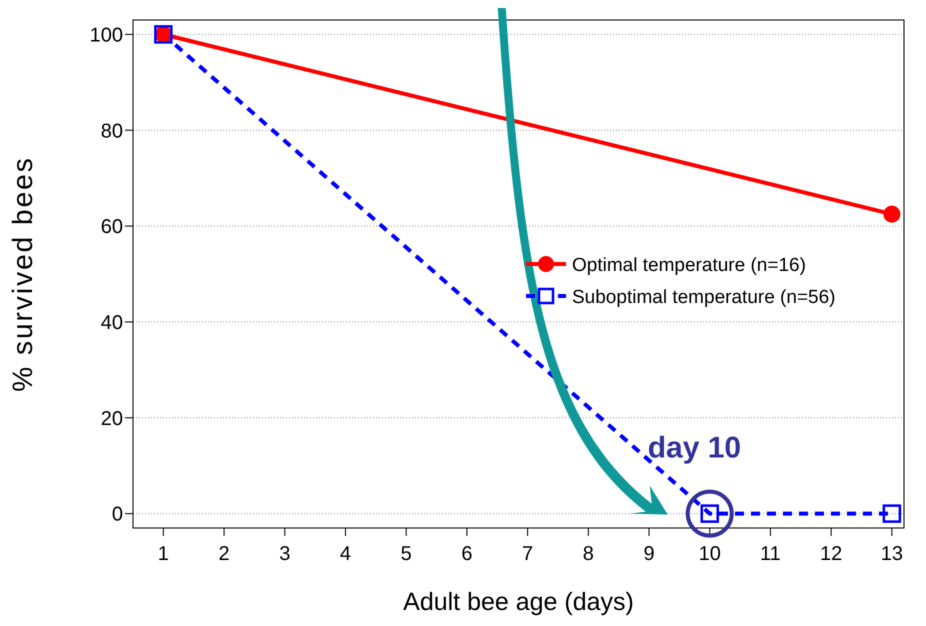 The image size is (926, 626). What do you see at coordinates (518, 602) in the screenshot?
I see `x-axis-title: Adult bee age (days)` at bounding box center [518, 602].